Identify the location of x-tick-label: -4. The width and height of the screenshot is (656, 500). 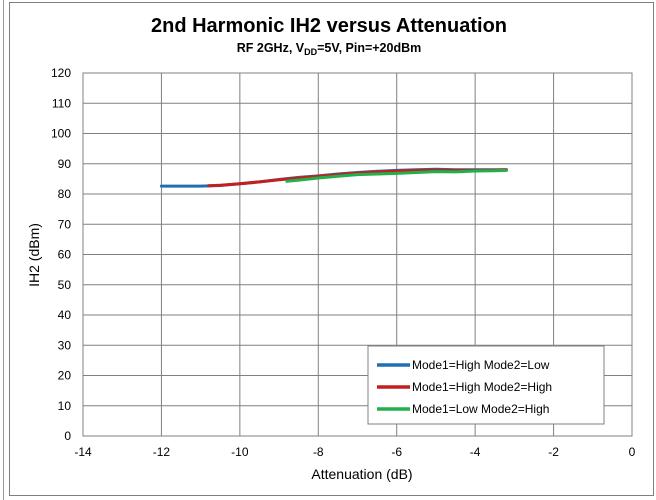
(475, 452).